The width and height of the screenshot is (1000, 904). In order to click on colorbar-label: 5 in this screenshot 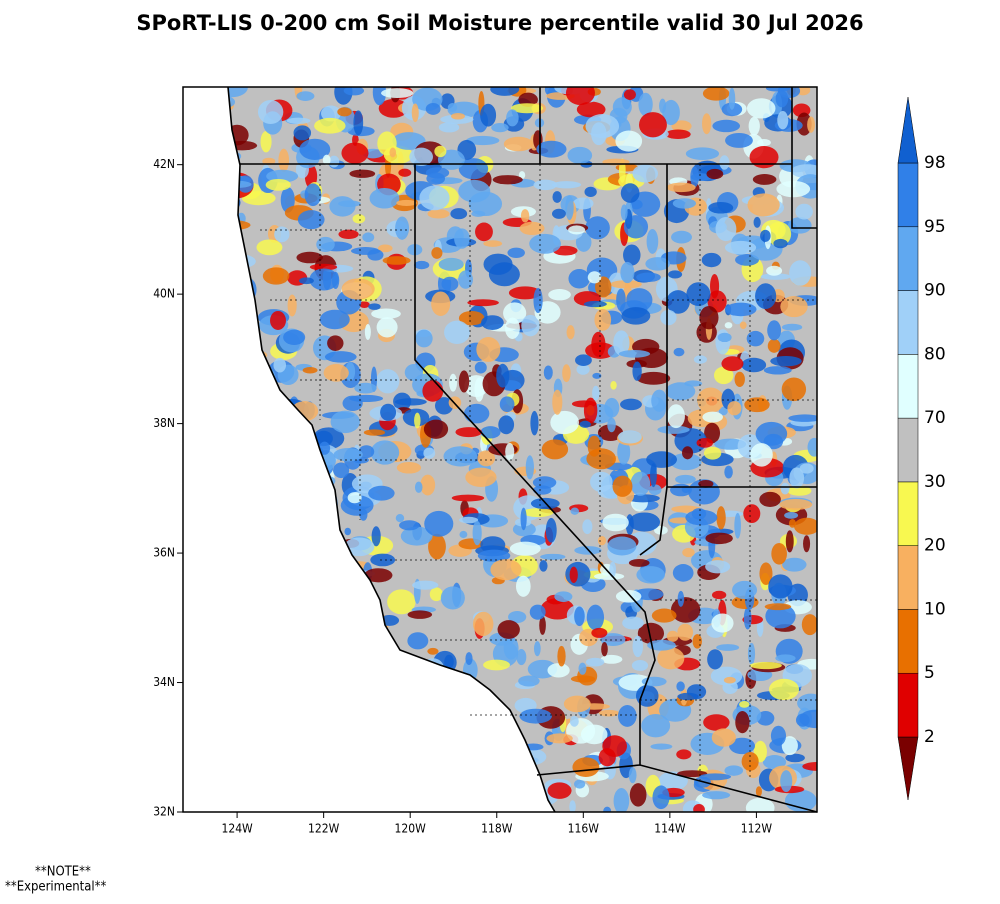, I will do `click(929, 673)`.